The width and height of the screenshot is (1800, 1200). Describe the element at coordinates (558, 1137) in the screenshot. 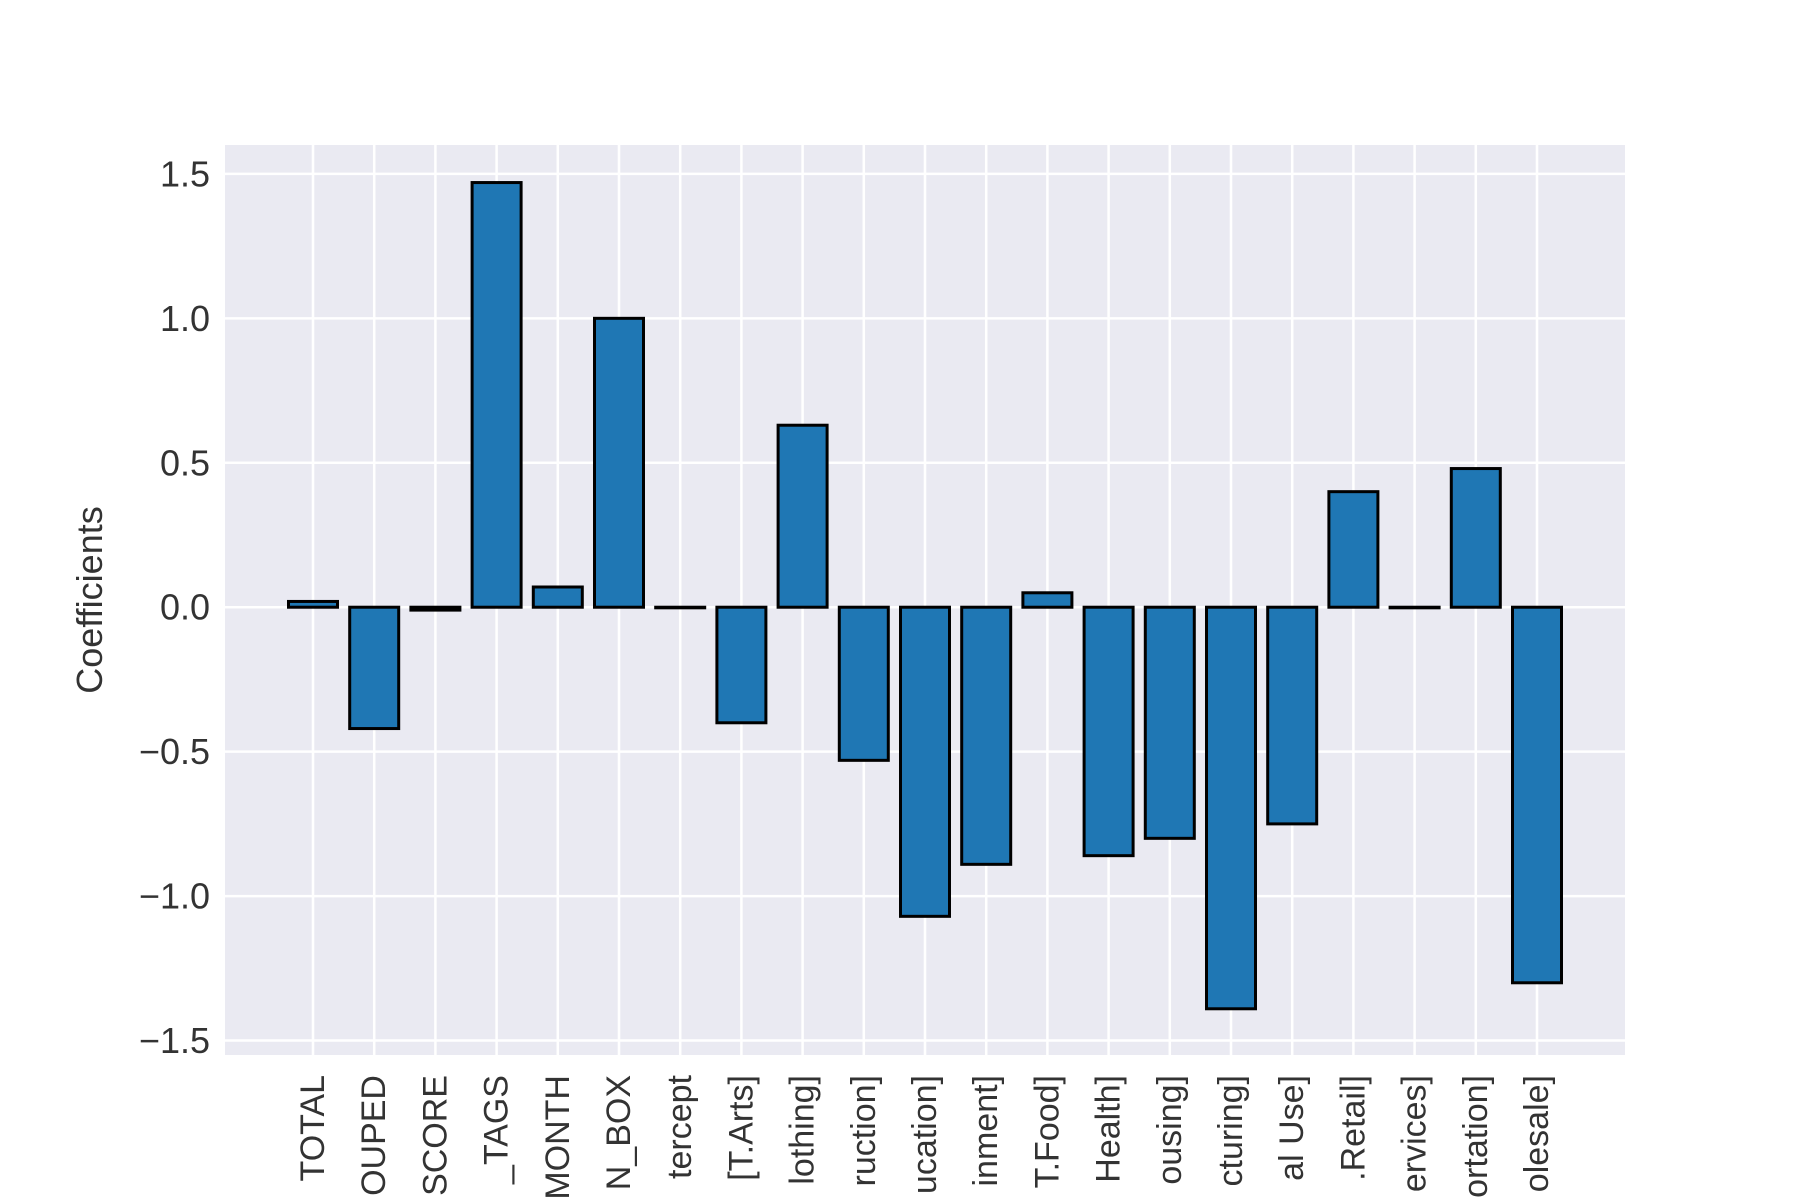

I see `x-tick-label: MONTH` at that location.